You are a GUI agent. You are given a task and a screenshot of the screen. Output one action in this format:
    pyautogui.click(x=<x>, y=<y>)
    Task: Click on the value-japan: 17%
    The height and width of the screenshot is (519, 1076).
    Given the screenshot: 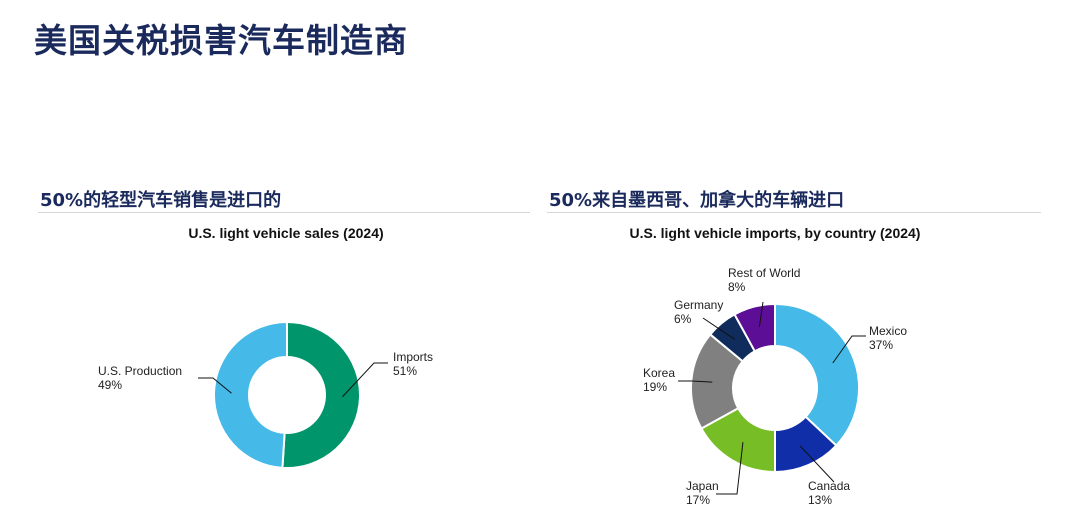 What is the action you would take?
    pyautogui.click(x=698, y=500)
    